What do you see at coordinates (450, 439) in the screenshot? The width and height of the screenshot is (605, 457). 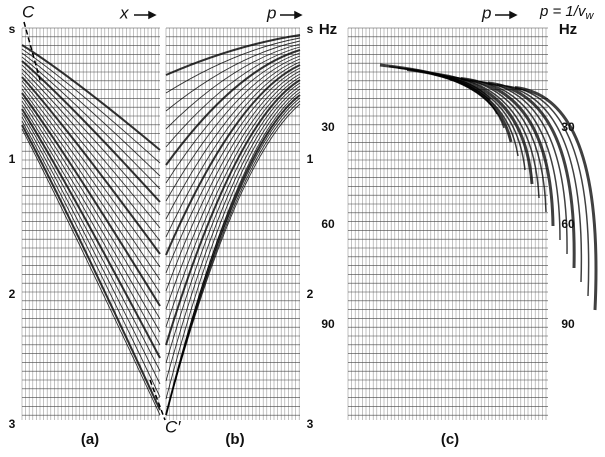 I see `panel-label: (c)` at bounding box center [450, 439].